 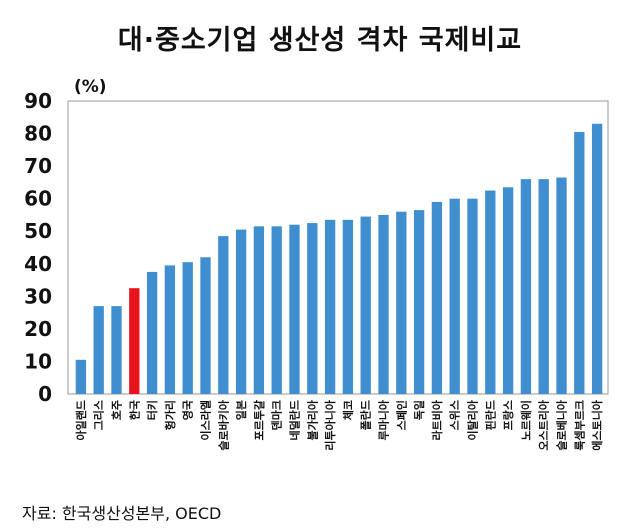 What do you see at coordinates (152, 410) in the screenshot?
I see `x-tick-label: 터키` at bounding box center [152, 410].